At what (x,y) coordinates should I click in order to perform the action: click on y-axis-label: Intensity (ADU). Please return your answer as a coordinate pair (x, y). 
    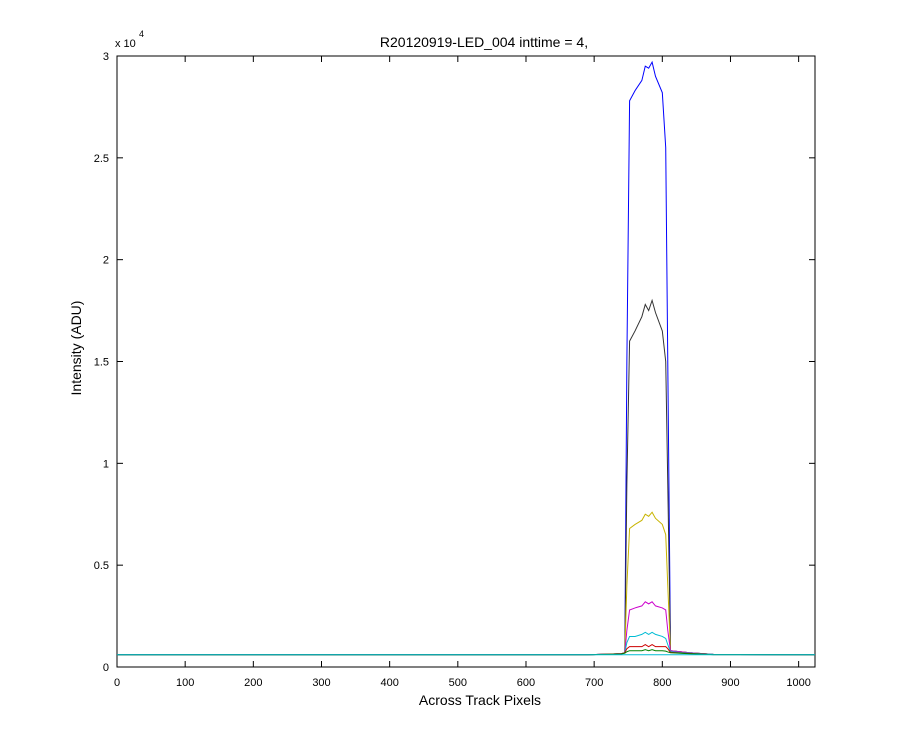
    Looking at the image, I should click on (76, 348).